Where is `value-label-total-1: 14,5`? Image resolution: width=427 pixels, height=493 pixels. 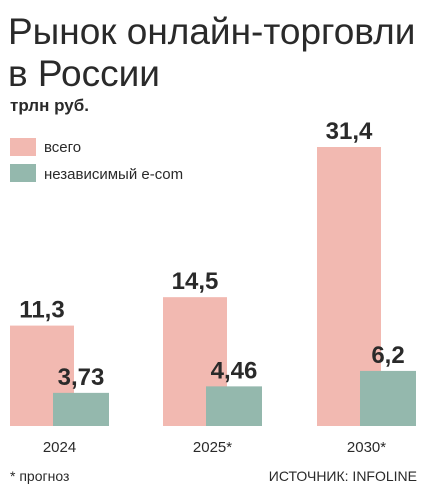 value-label-total-1: 14,5 is located at coordinates (195, 281).